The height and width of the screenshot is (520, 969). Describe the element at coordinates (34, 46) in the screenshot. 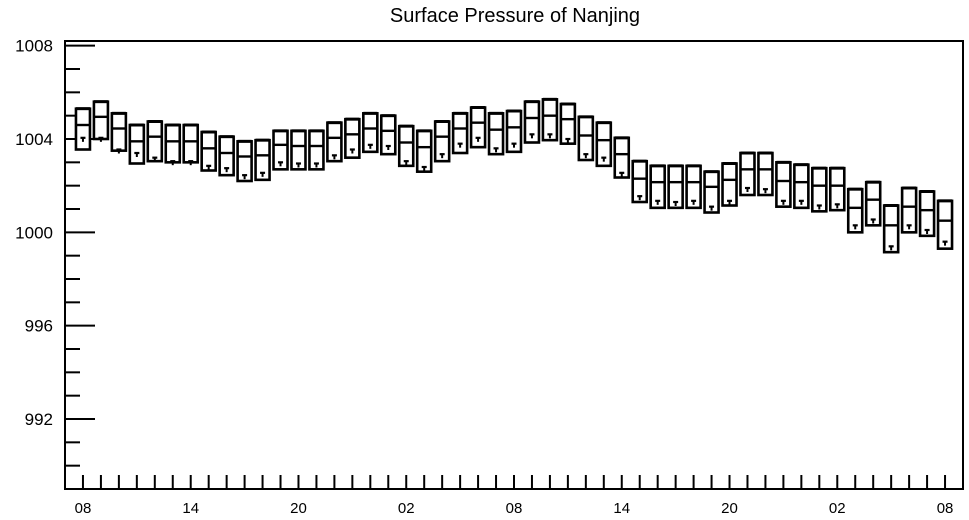

I see `y-tick-label: 1008` at that location.